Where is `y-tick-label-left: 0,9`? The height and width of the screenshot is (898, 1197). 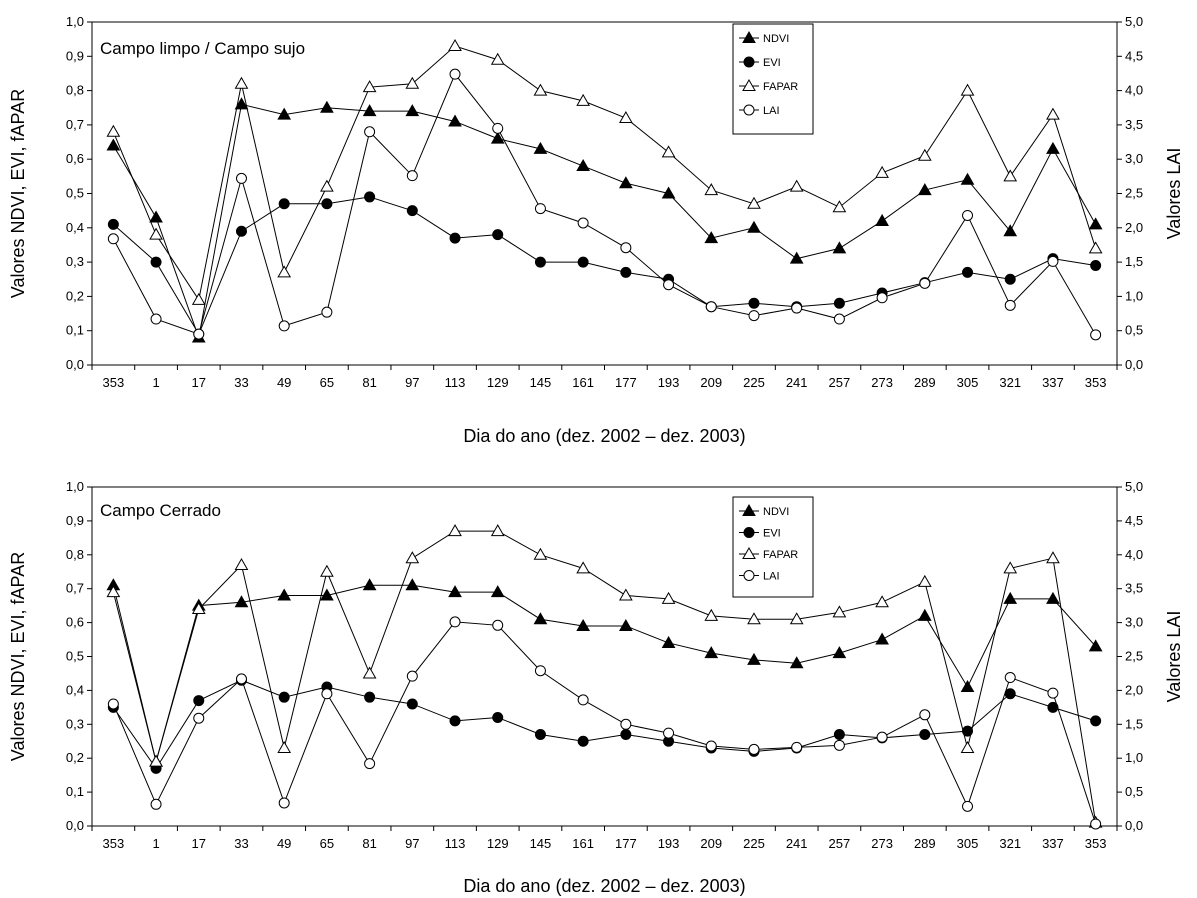 y-tick-label-left: 0,9 is located at coordinates (75, 55).